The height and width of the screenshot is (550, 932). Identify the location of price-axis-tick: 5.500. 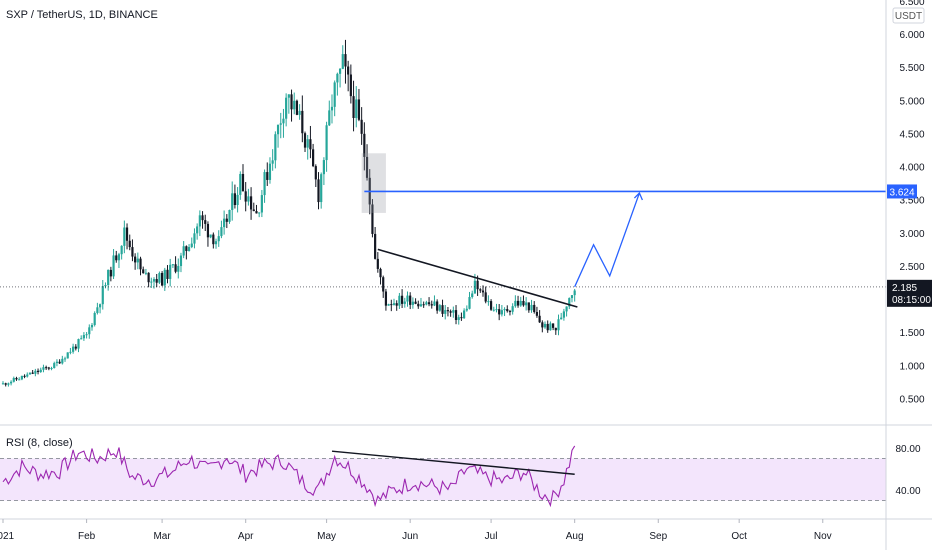
(911, 68).